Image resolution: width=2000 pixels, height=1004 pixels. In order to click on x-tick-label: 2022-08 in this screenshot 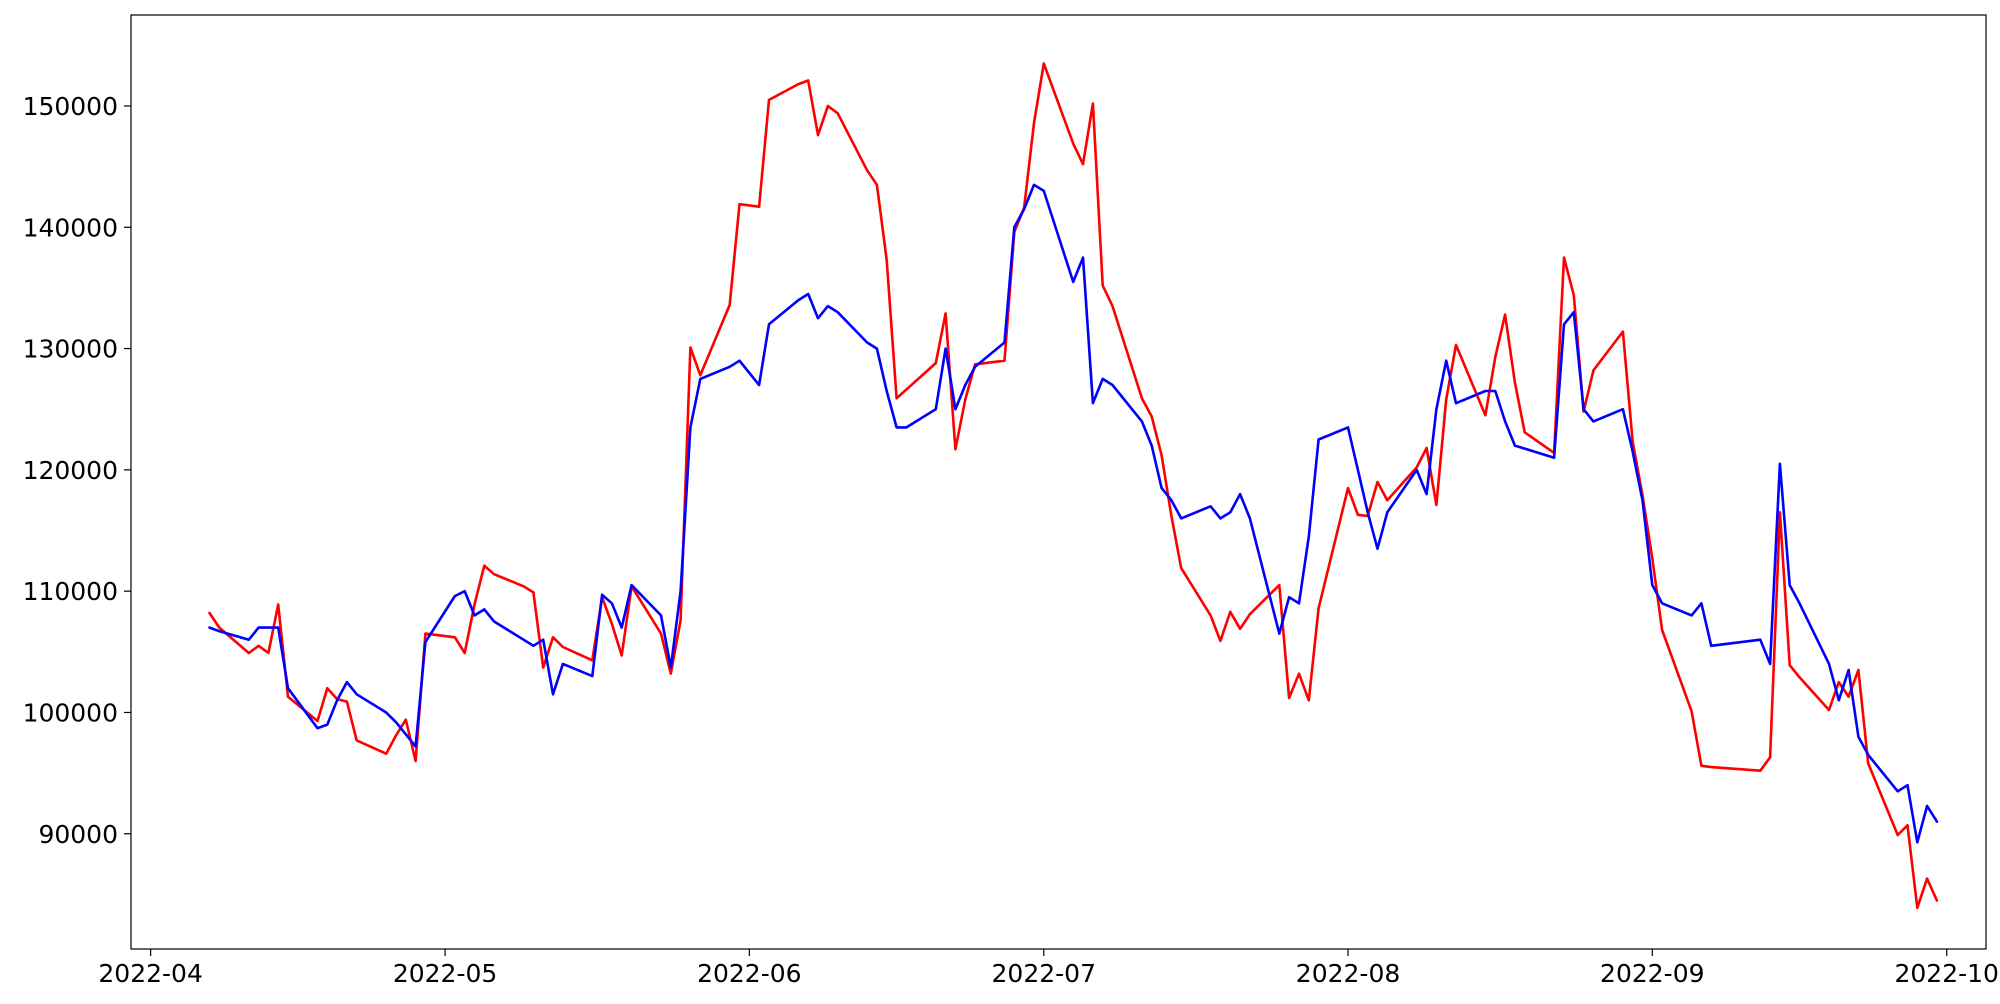, I will do `click(1348, 973)`.